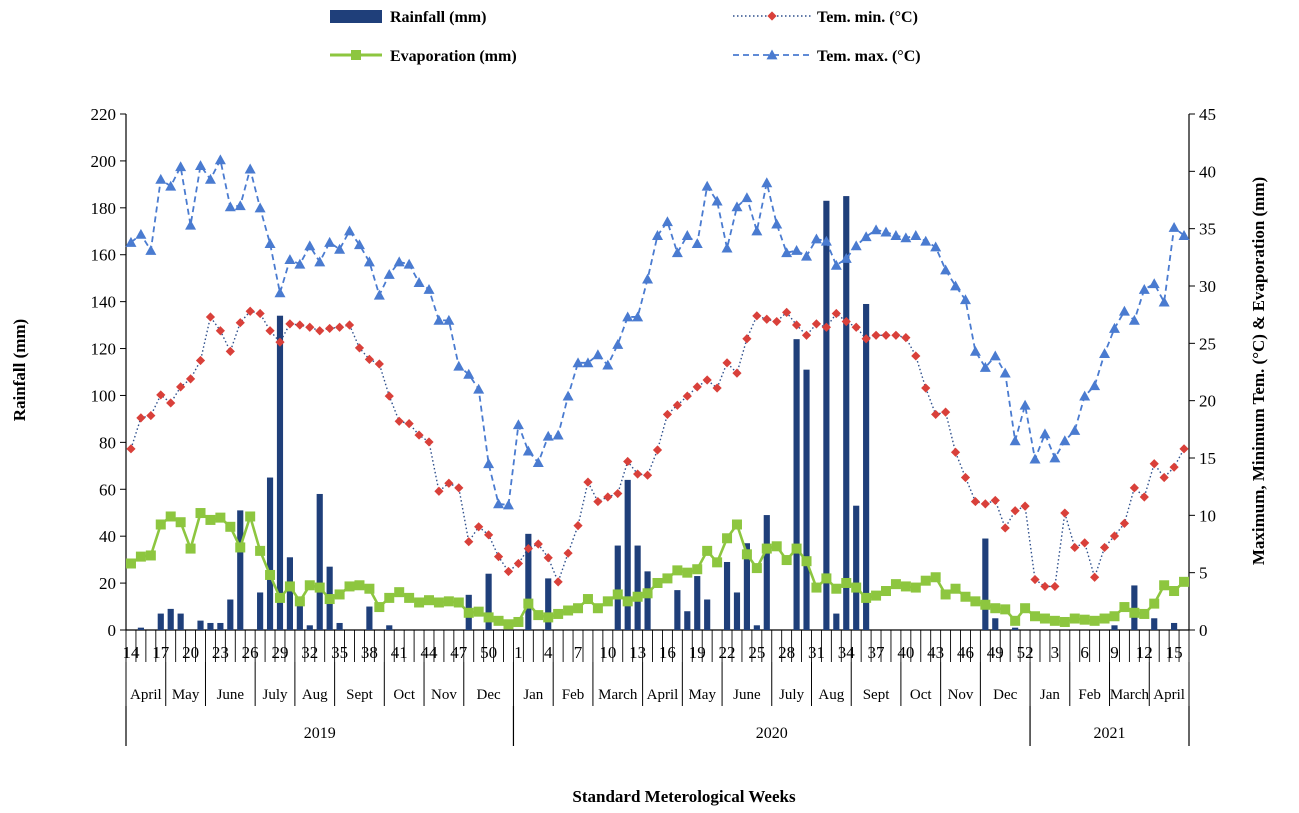 Image resolution: width=1299 pixels, height=813 pixels. What do you see at coordinates (107, 489) in the screenshot?
I see `y-left-tick-label: 60` at bounding box center [107, 489].